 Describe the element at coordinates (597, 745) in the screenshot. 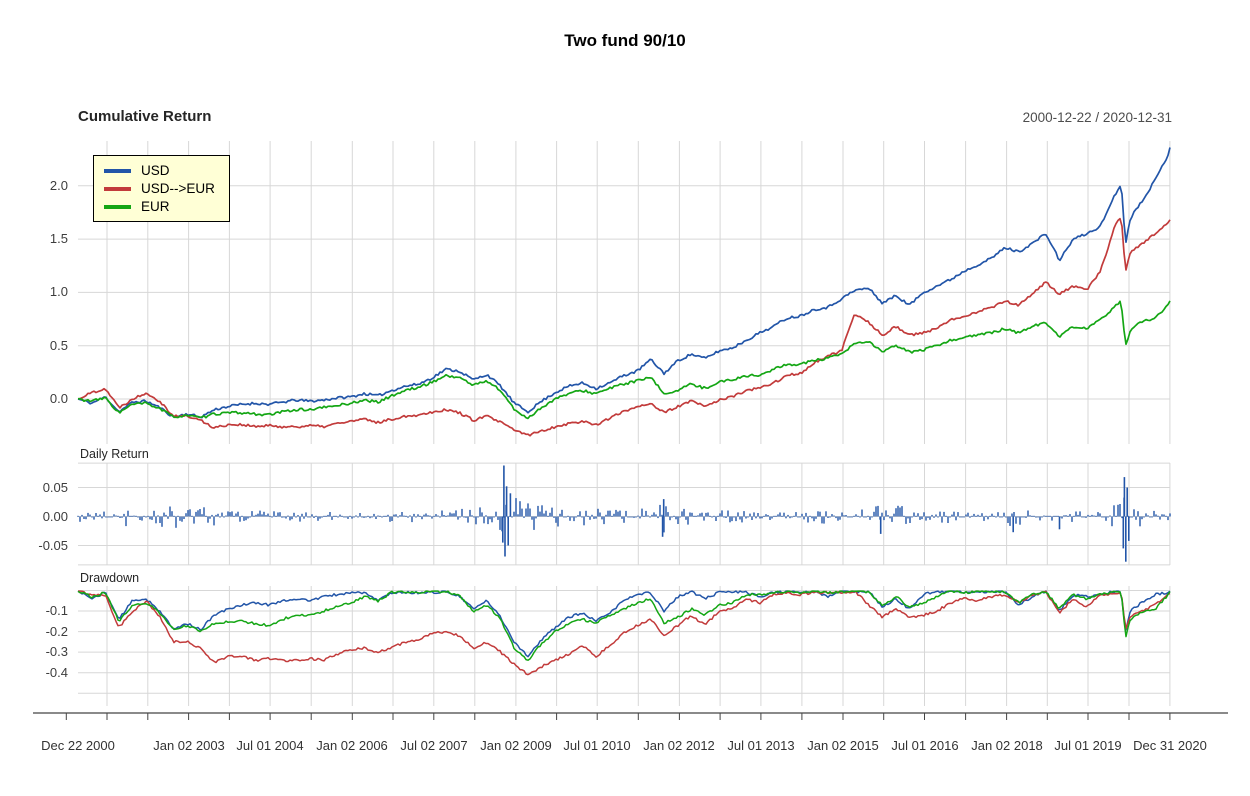

I see `x-tick-label: Jul 01 2010` at that location.